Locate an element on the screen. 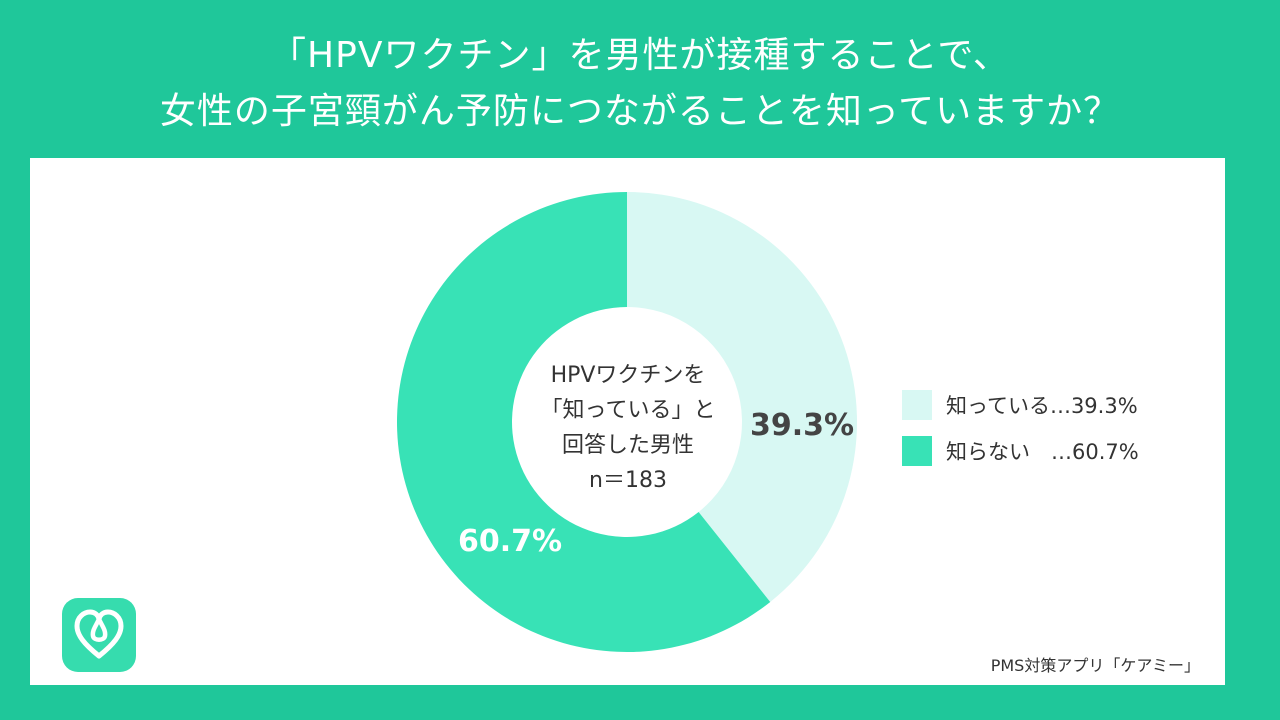 The width and height of the screenshot is (1280, 720). legend-item-known: 知っている…39.3% is located at coordinates (1020, 405).